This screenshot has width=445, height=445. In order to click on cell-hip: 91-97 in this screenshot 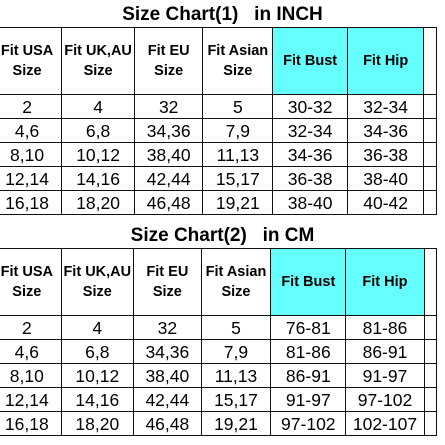, I will do `click(385, 375)`.